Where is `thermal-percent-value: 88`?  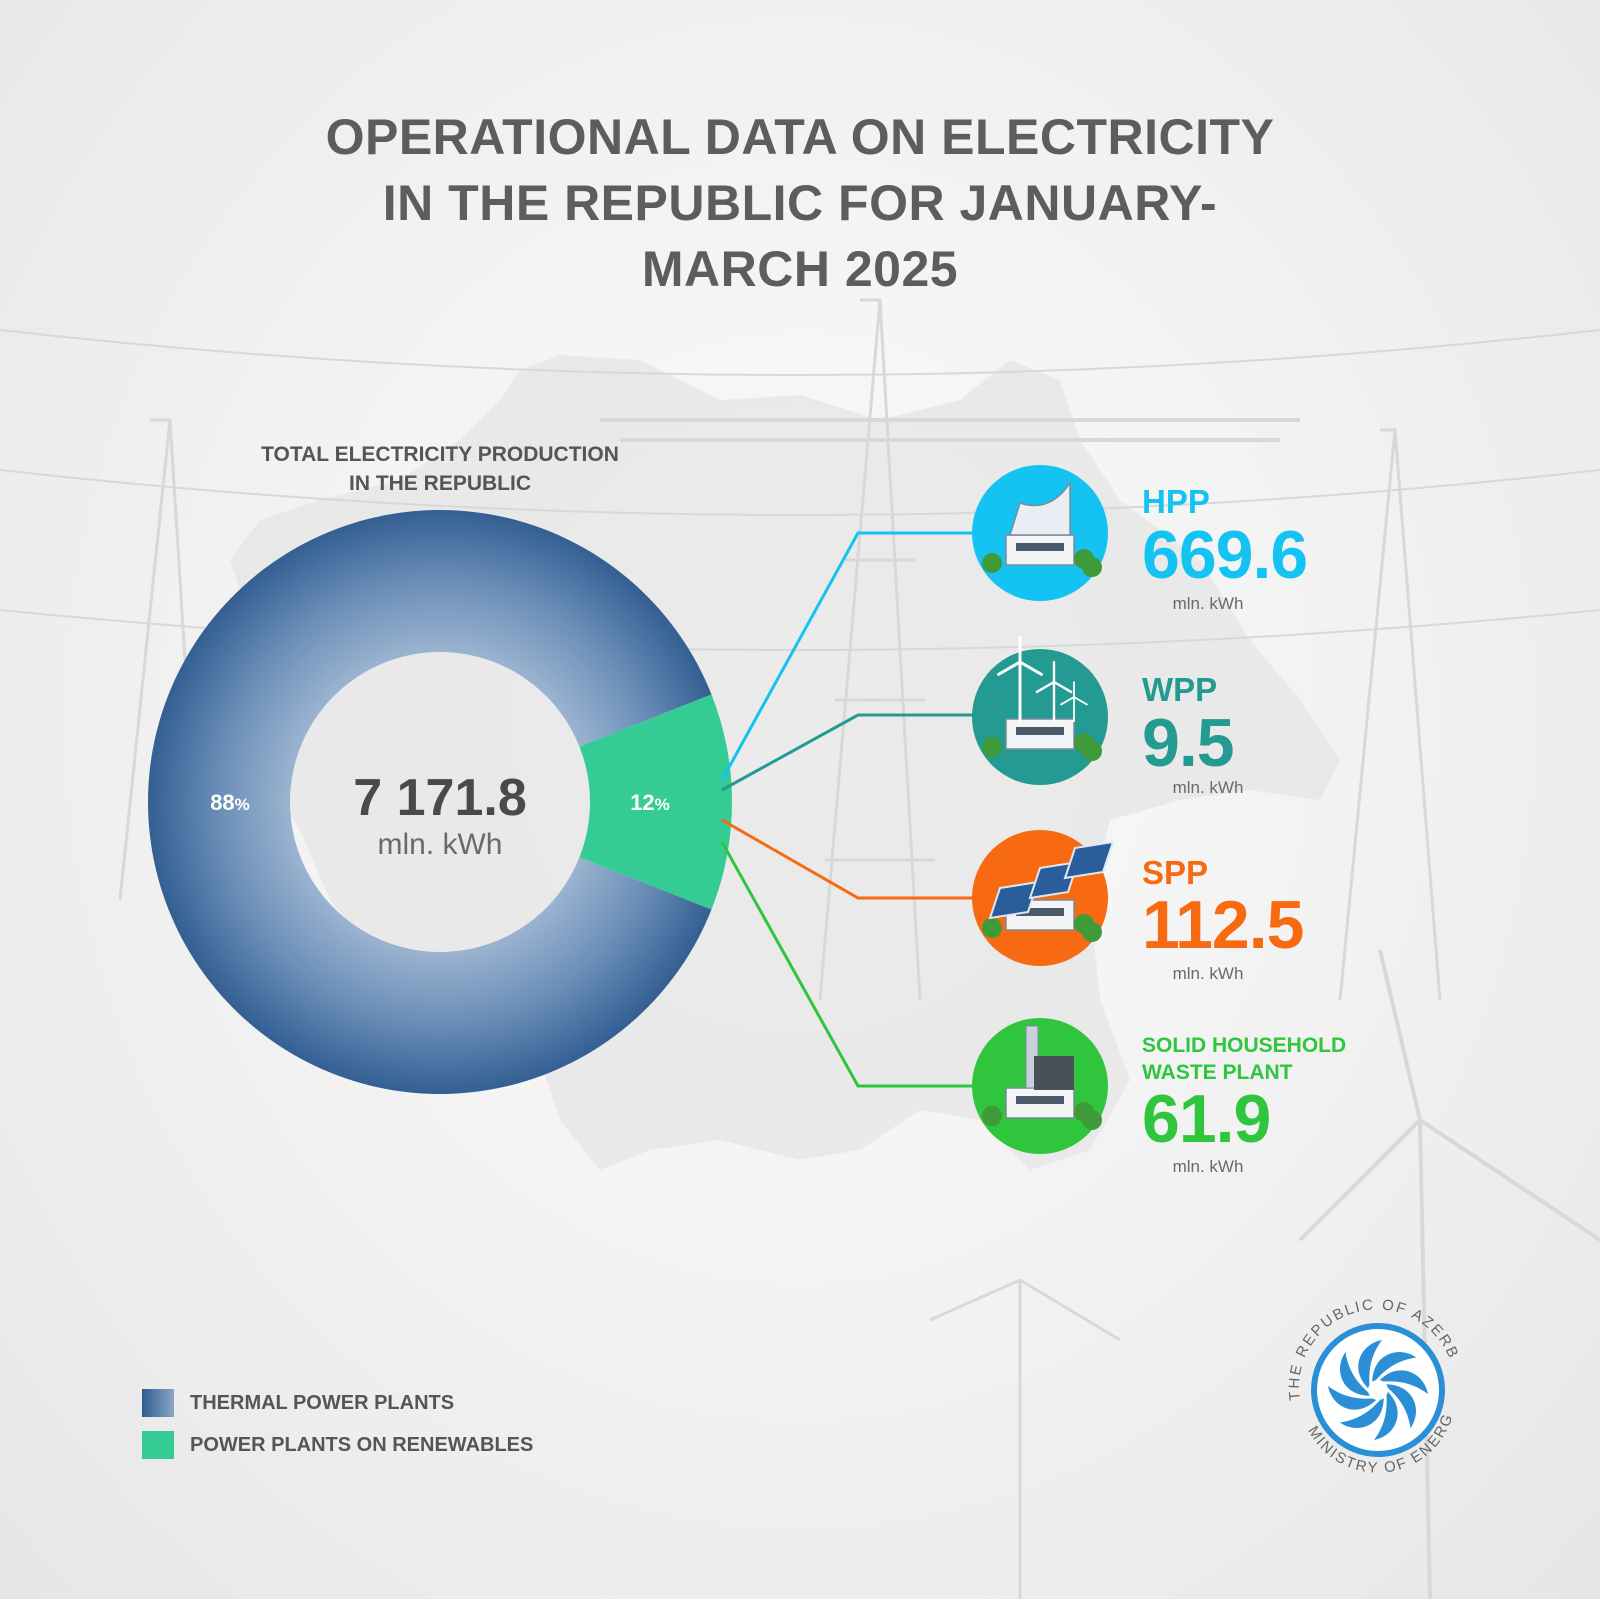 thermal-percent-value: 88 is located at coordinates (222, 802).